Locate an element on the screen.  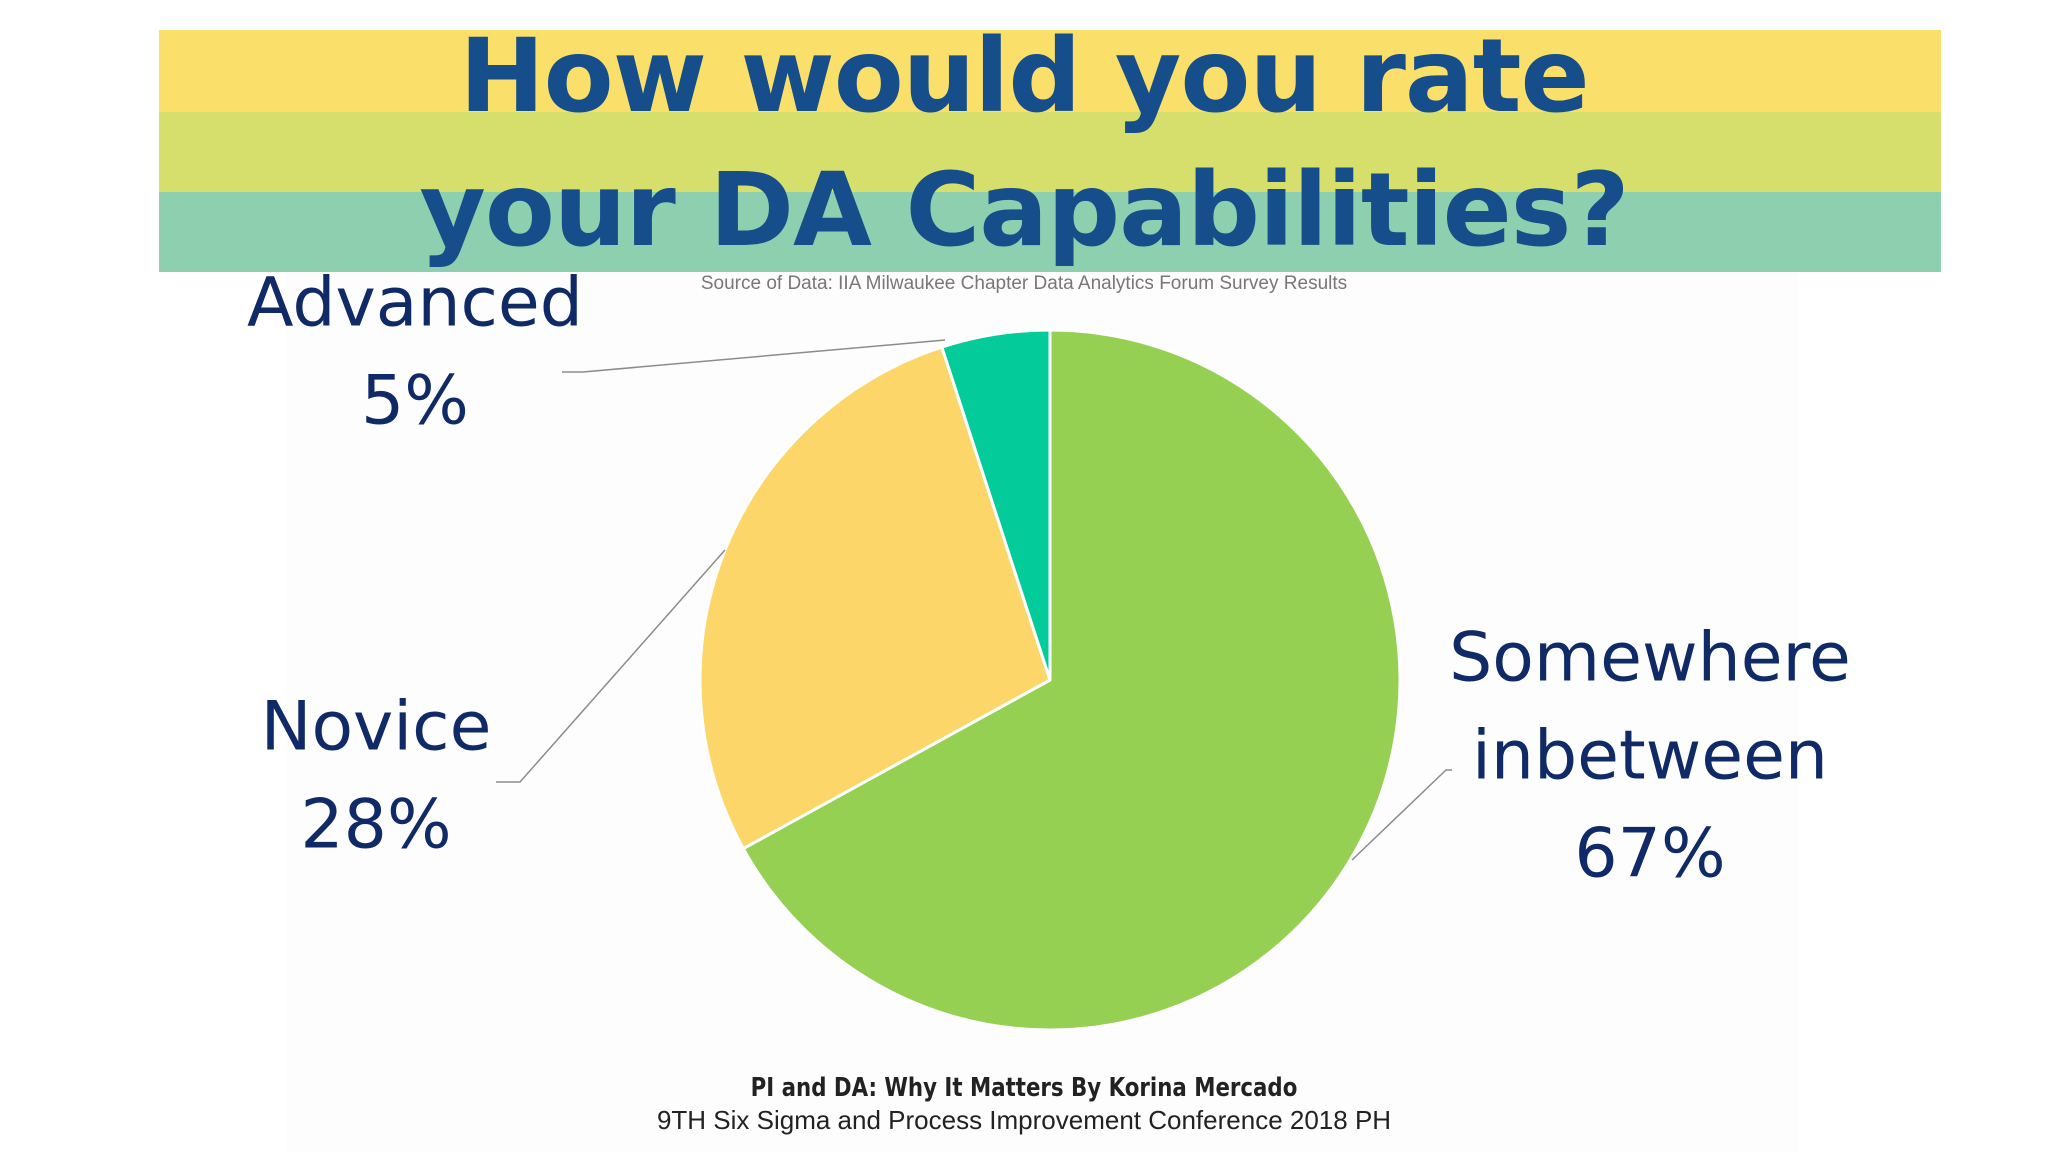
banner-stripe-middle is located at coordinates (1050, 152).